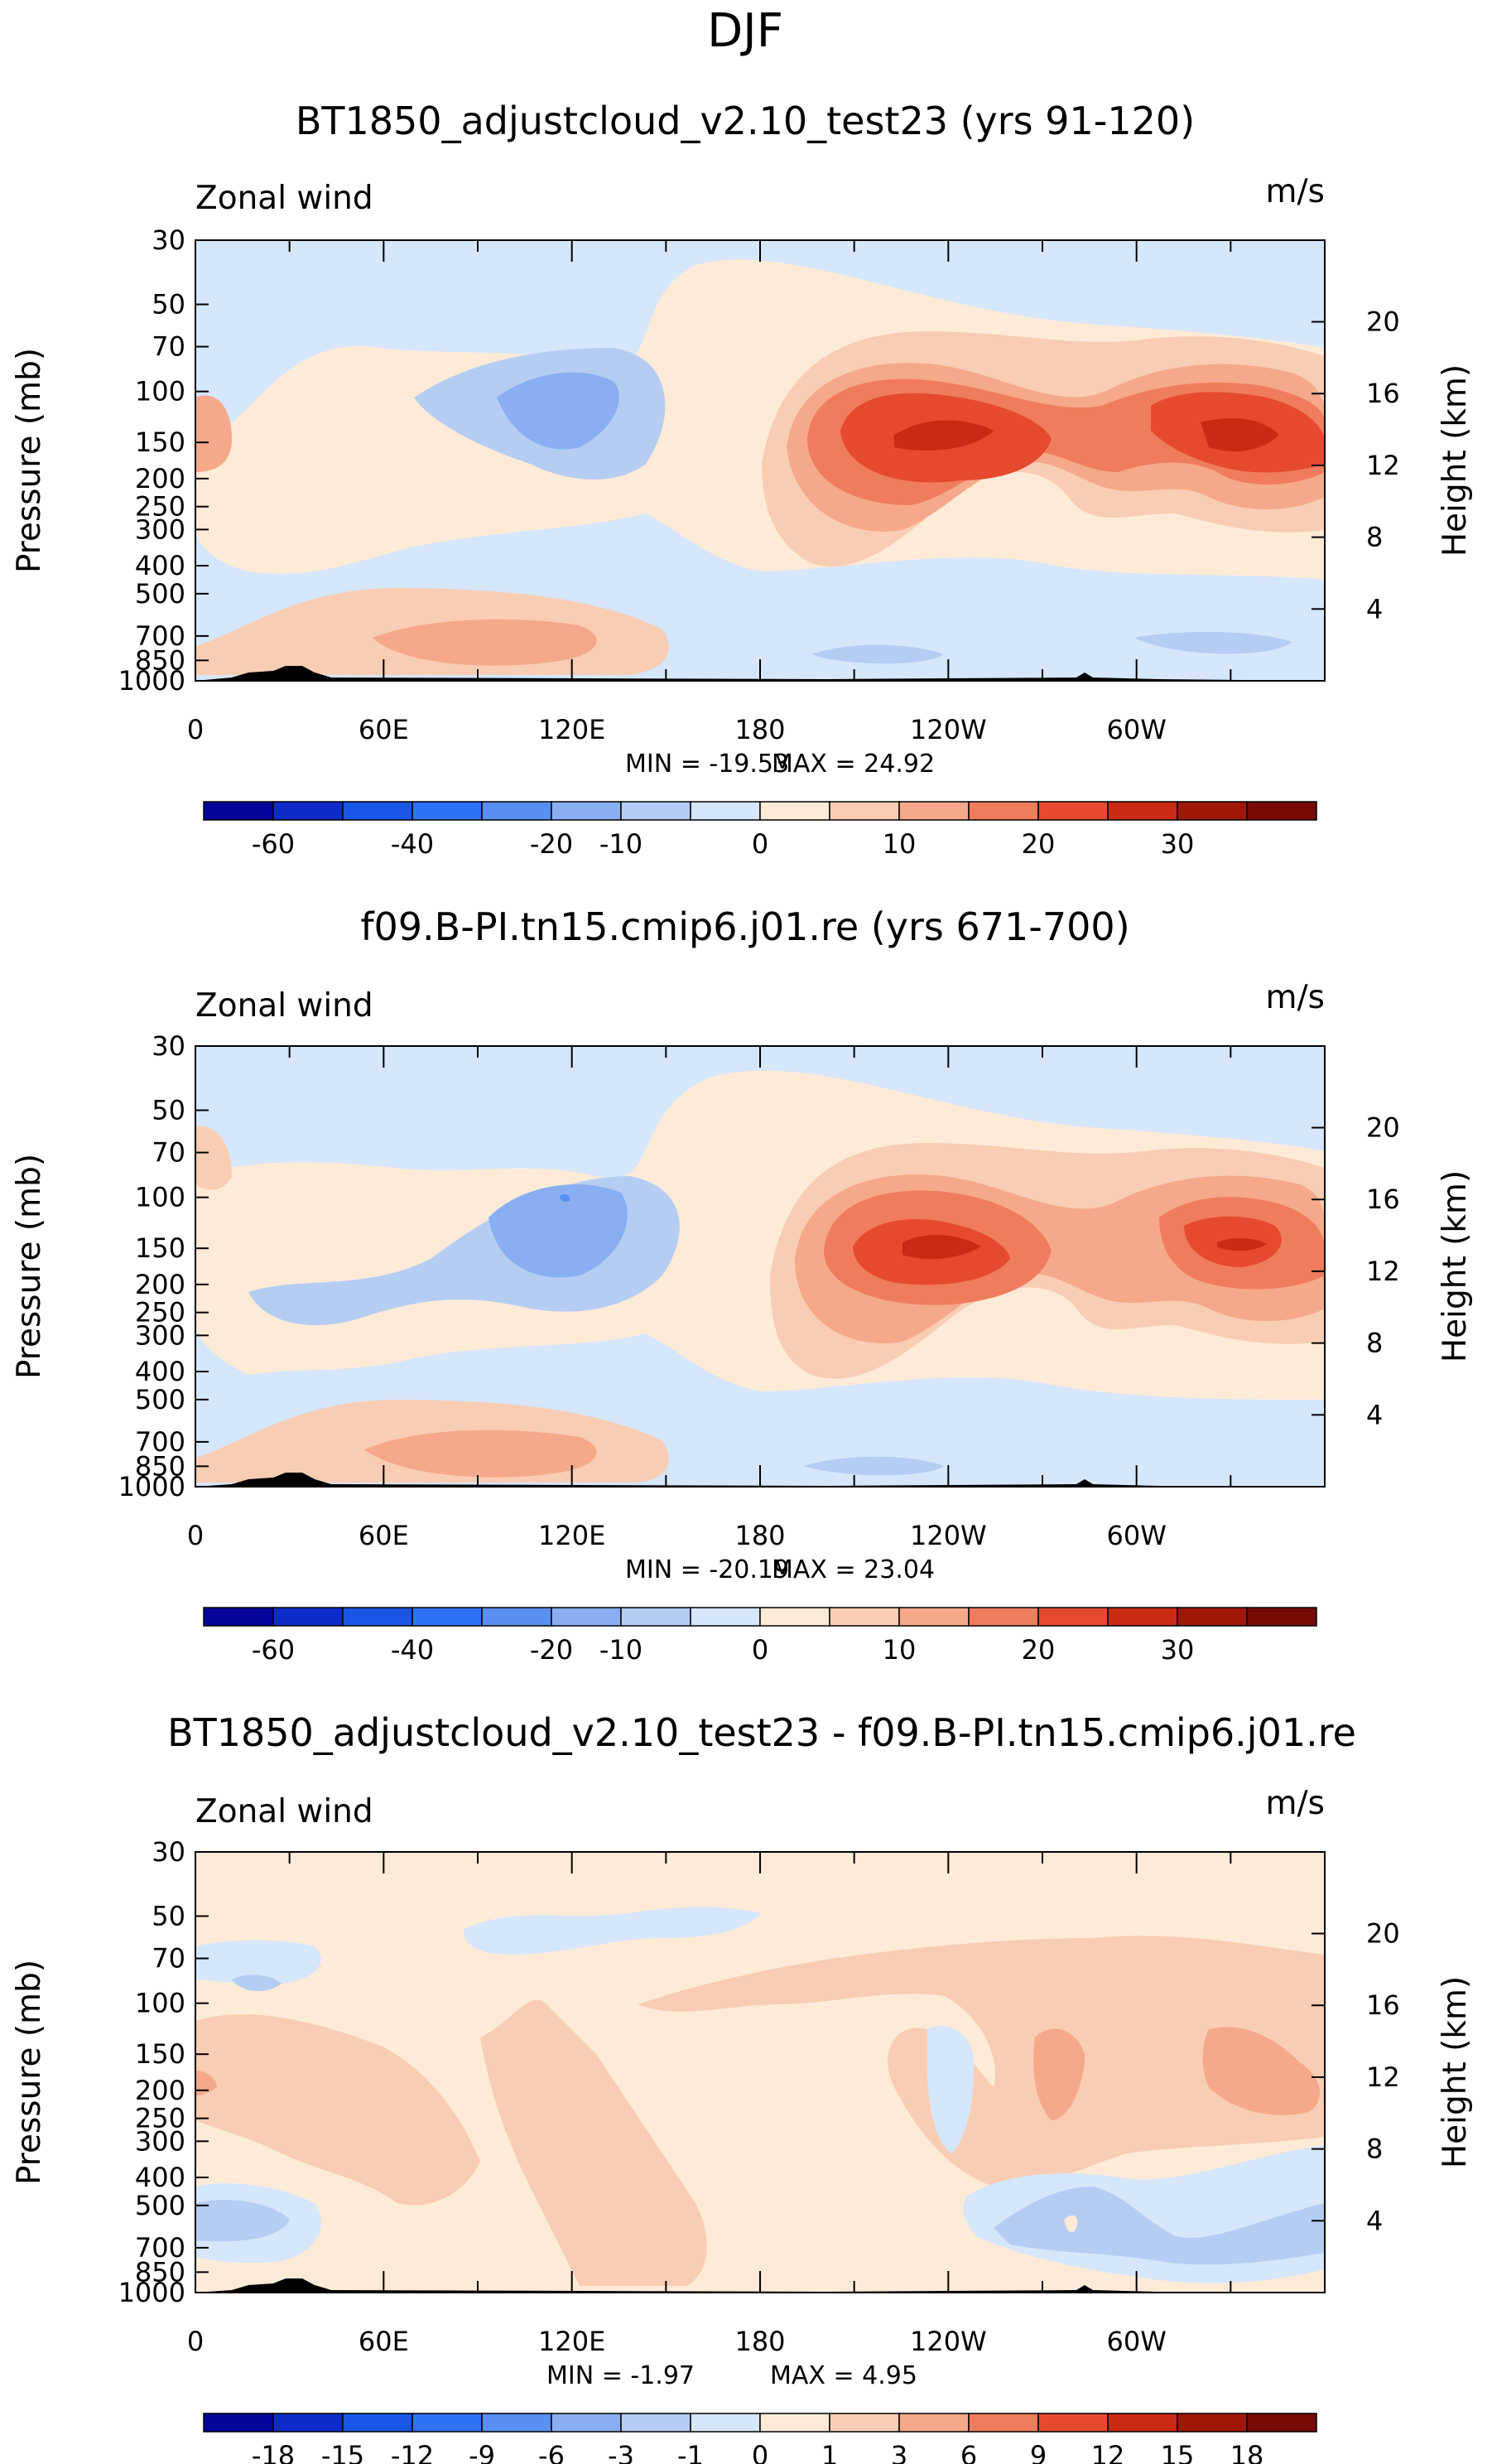 The height and width of the screenshot is (2464, 1492). What do you see at coordinates (744, 926) in the screenshot?
I see `panel-2-title: f09.B-PI.tn15.cmip6.j01.re (yrs 671-700)` at bounding box center [744, 926].